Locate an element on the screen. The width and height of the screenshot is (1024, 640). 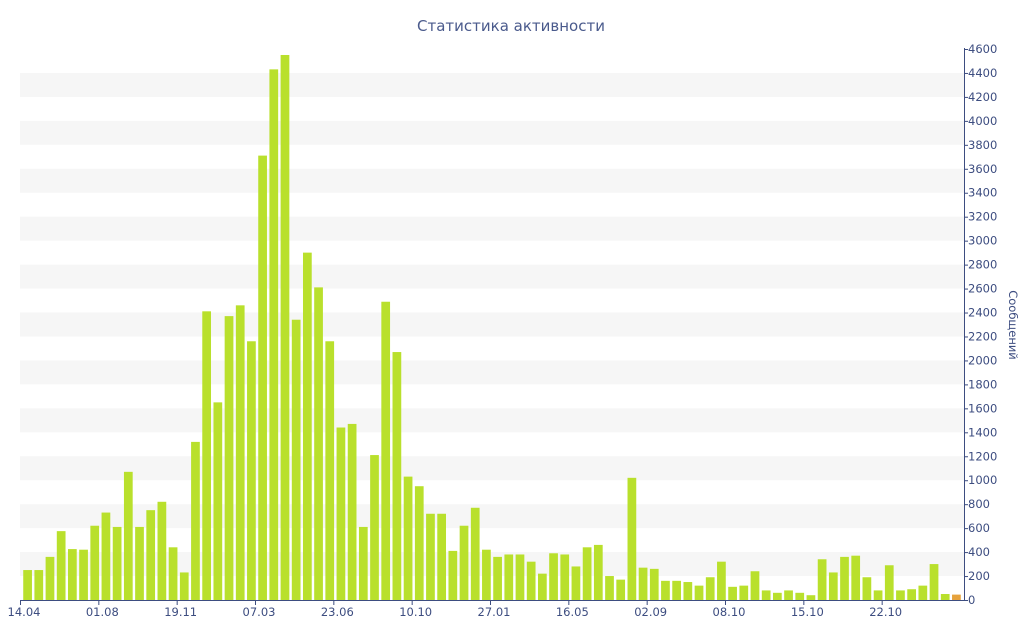
y-axis-label: Сообщений is located at coordinates (1013, 325).